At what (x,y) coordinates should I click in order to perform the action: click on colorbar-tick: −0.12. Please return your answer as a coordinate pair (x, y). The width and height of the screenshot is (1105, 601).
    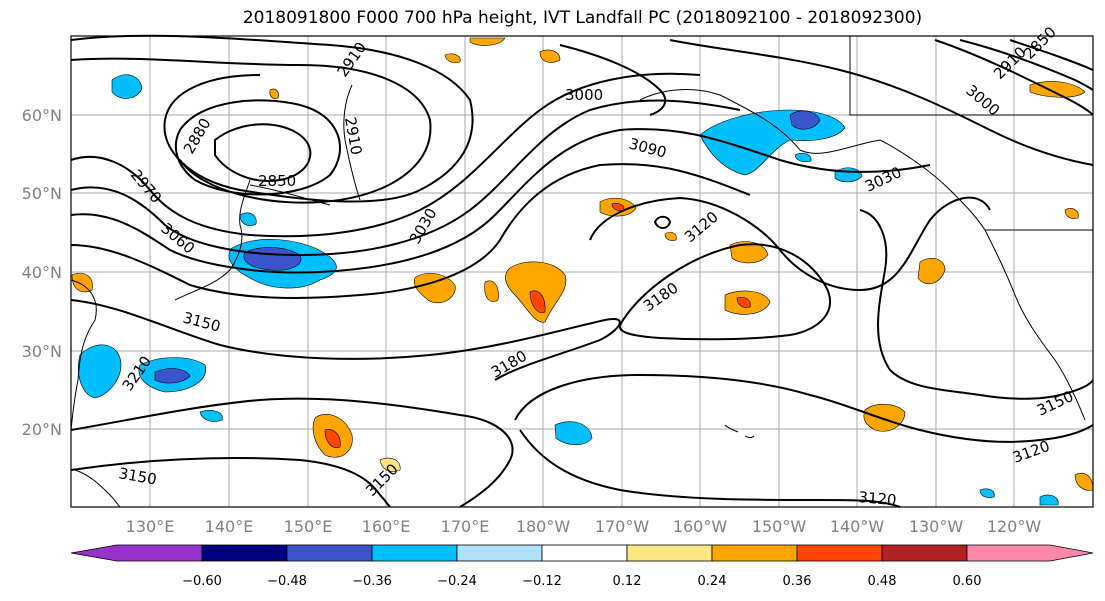
    Looking at the image, I should click on (542, 581).